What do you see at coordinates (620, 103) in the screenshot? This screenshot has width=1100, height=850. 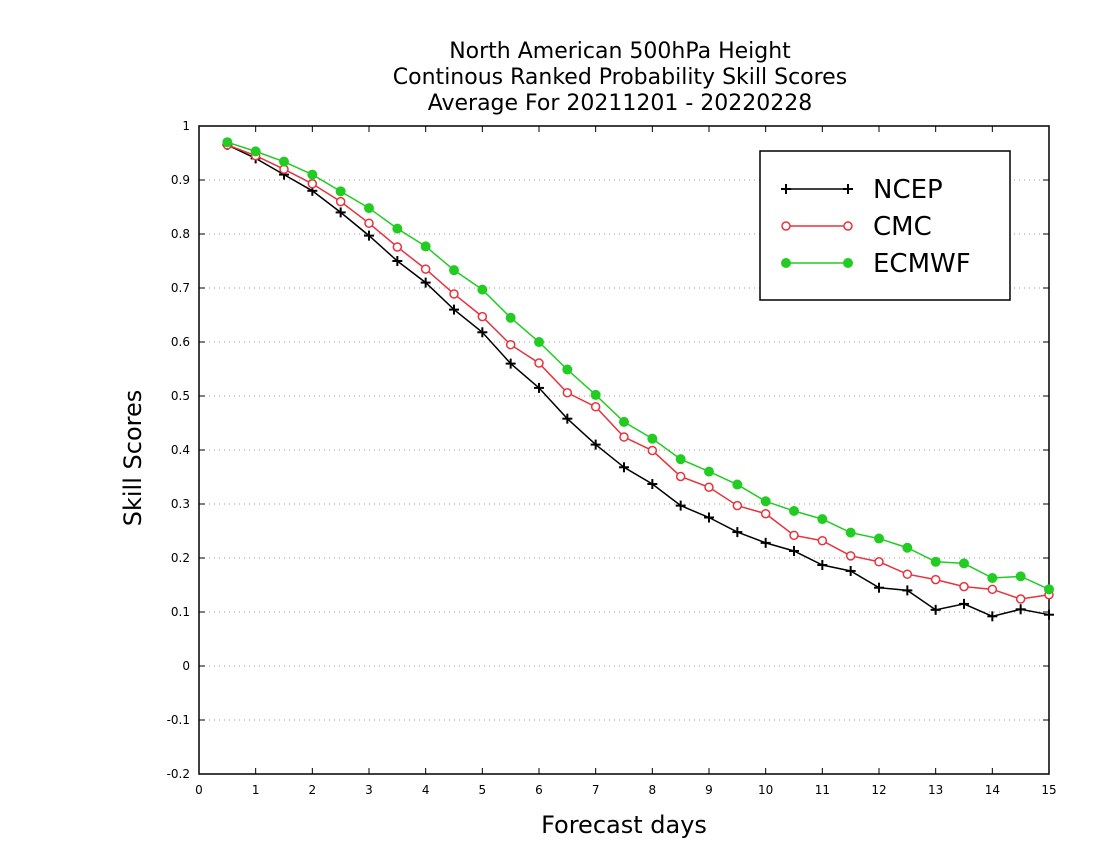 I see `chart-title-line-3: Average For 20211201 - 20220228` at bounding box center [620, 103].